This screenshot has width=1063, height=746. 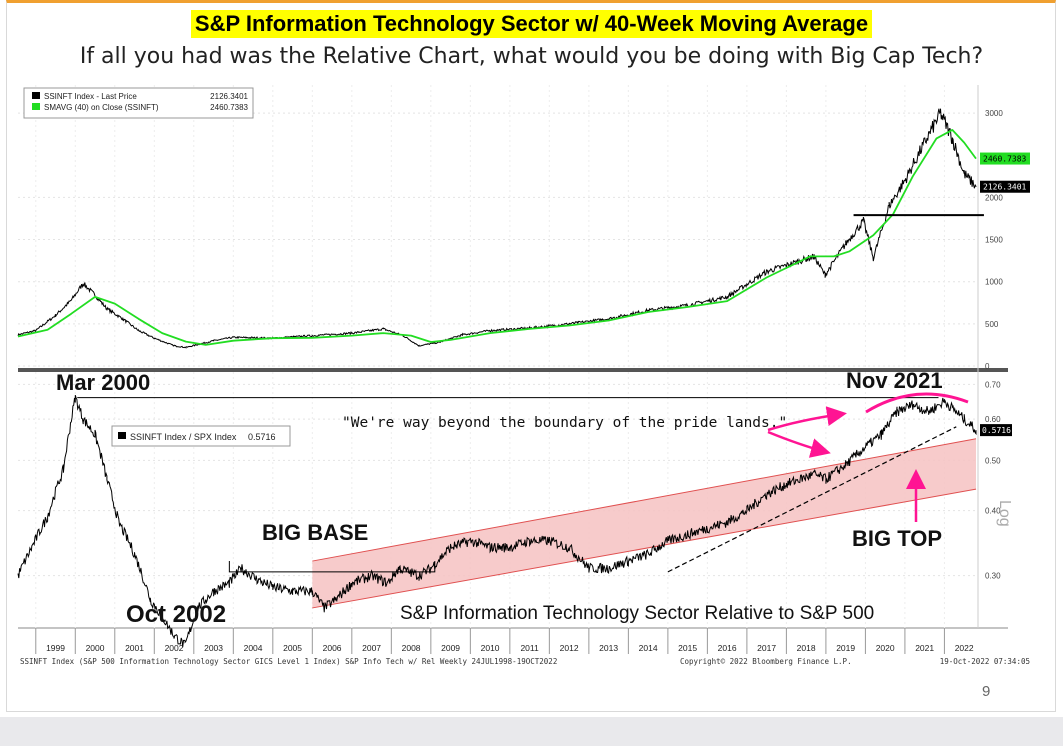 What do you see at coordinates (986, 691) in the screenshot?
I see `page-number: 9` at bounding box center [986, 691].